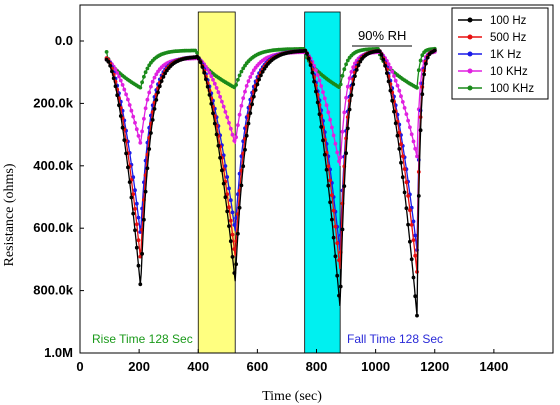 The width and height of the screenshot is (560, 405). Describe the element at coordinates (434, 366) in the screenshot. I see `x-tick-label: 1200` at that location.